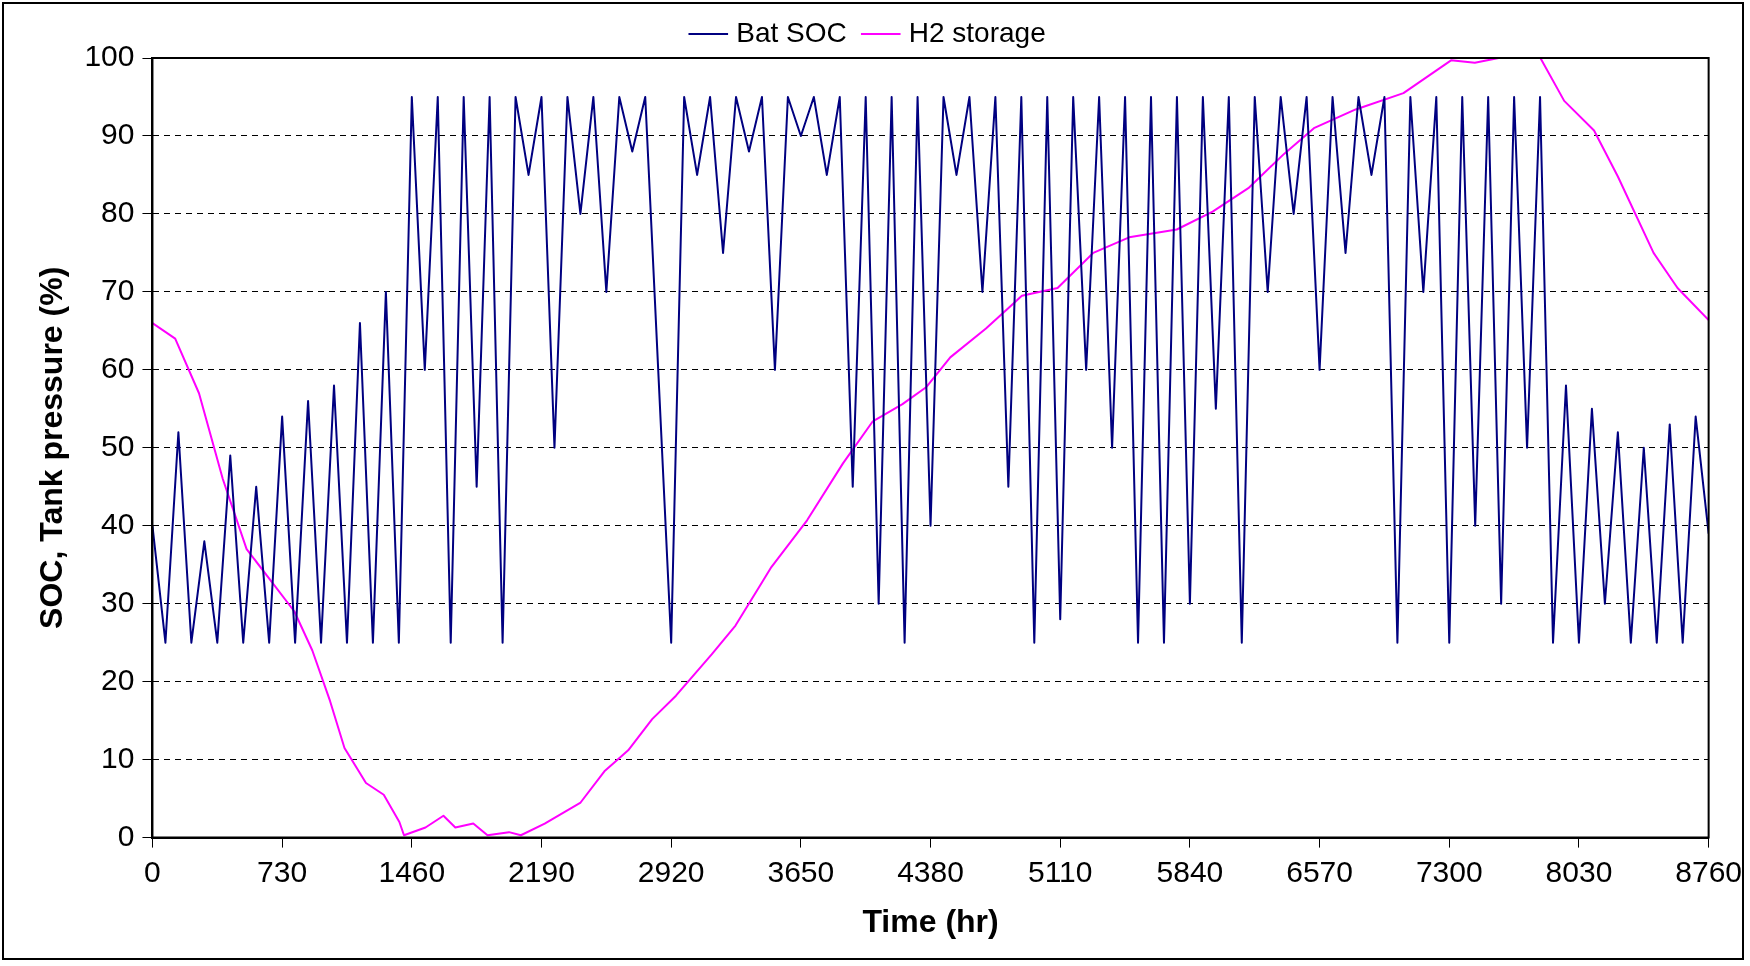 Image resolution: width=1750 pixels, height=966 pixels. Describe the element at coordinates (1319, 871) in the screenshot. I see `x-tick-label: 6570` at that location.